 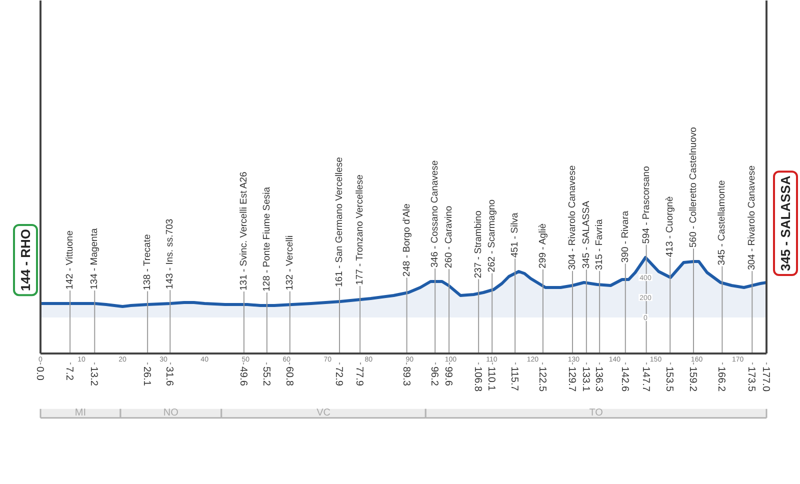 I want to click on ref-line-label: 315 - Favria, so click(x=600, y=244).